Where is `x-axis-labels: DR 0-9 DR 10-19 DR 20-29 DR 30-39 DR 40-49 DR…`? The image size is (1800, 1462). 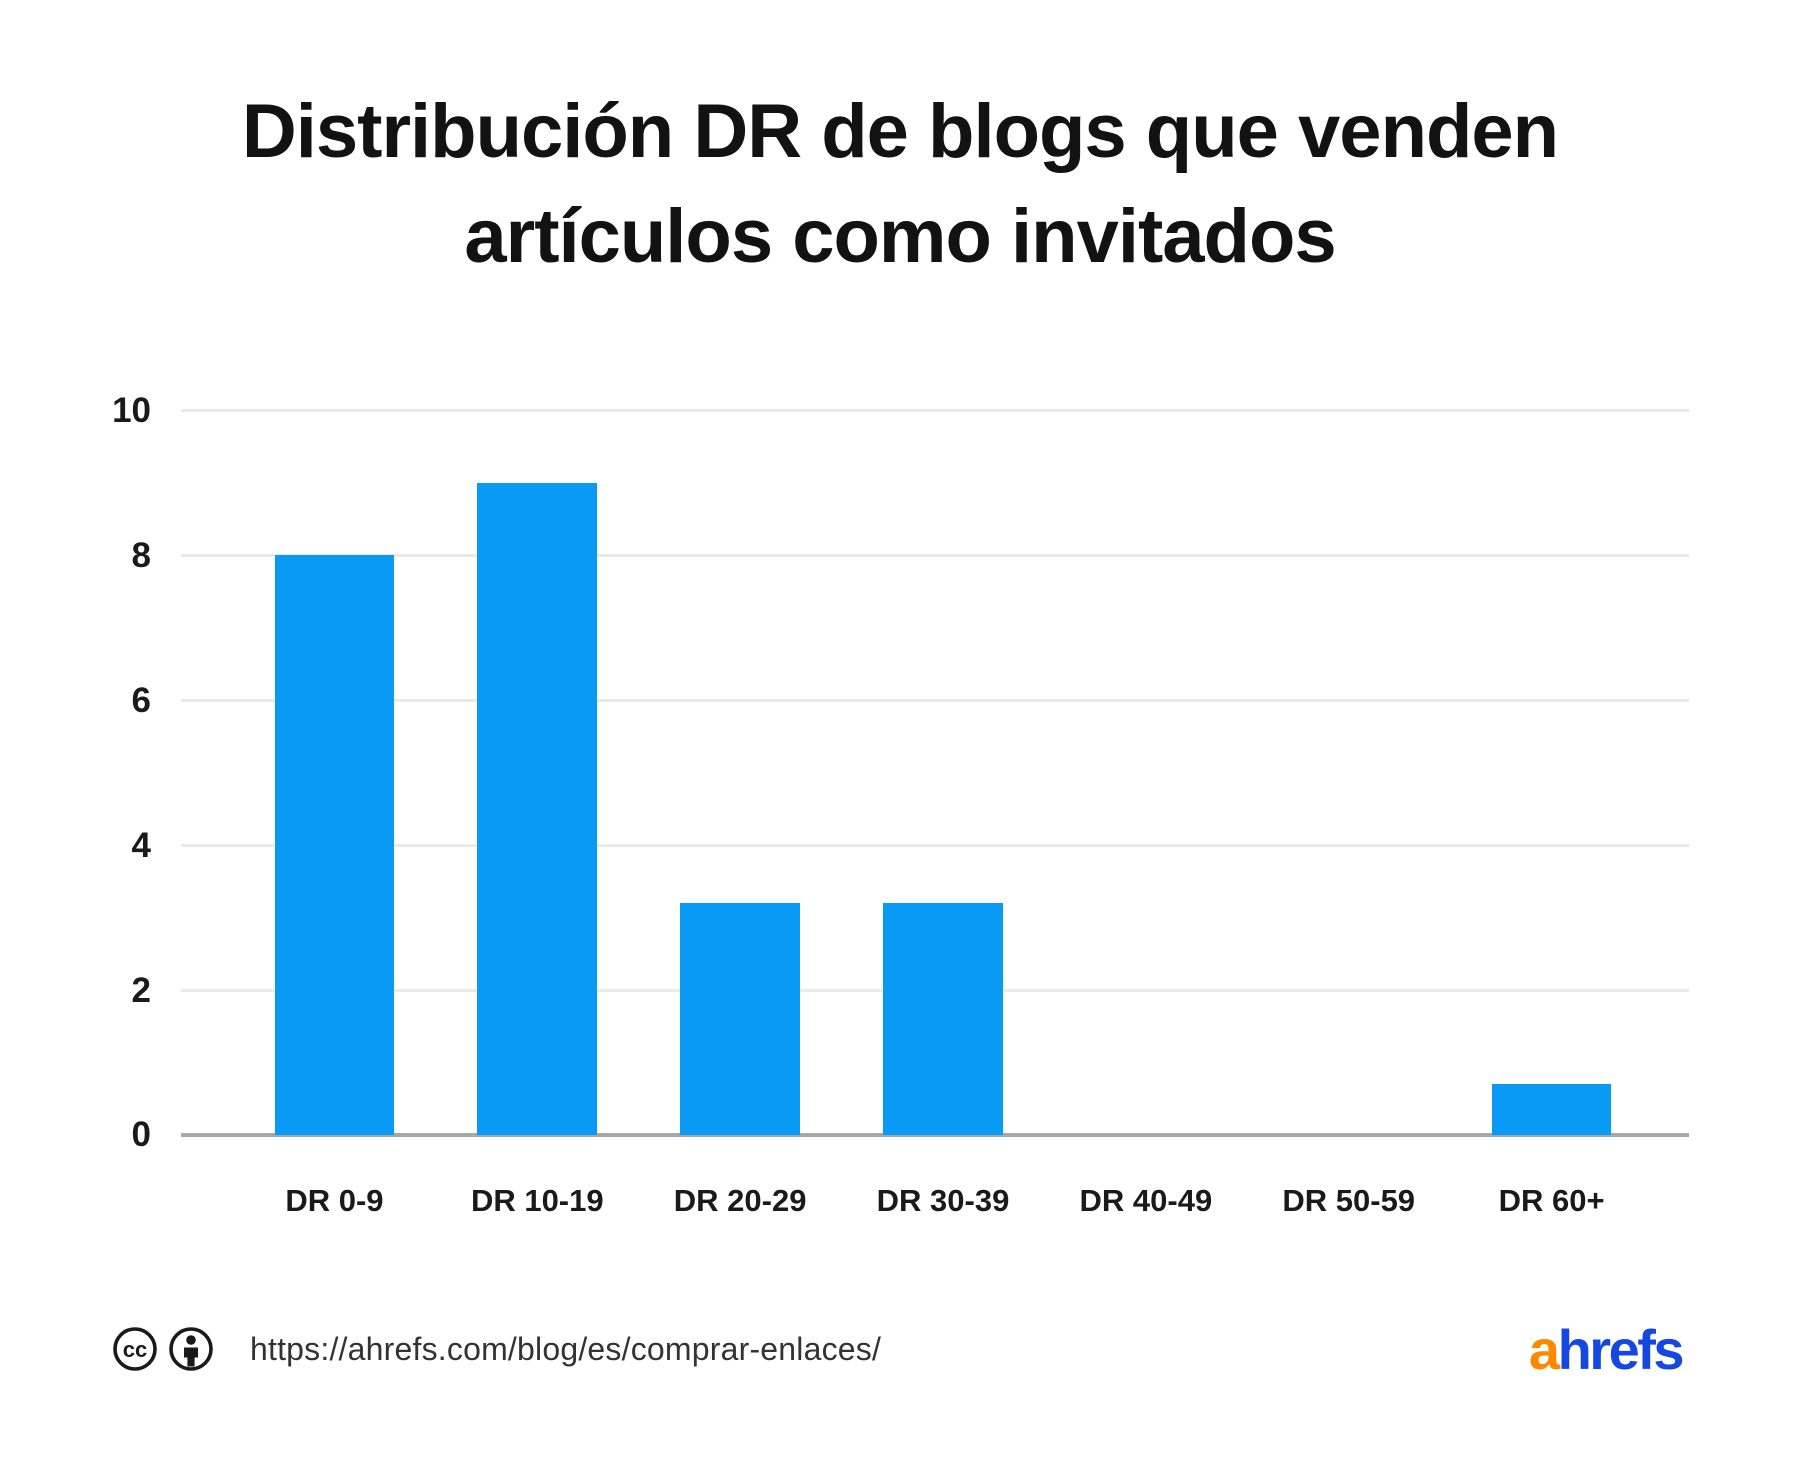
x-axis-labels: DR 0-9 DR 10-19 DR 20-29 DR 30-39 DR 40-49 DR… is located at coordinates (943, 1201).